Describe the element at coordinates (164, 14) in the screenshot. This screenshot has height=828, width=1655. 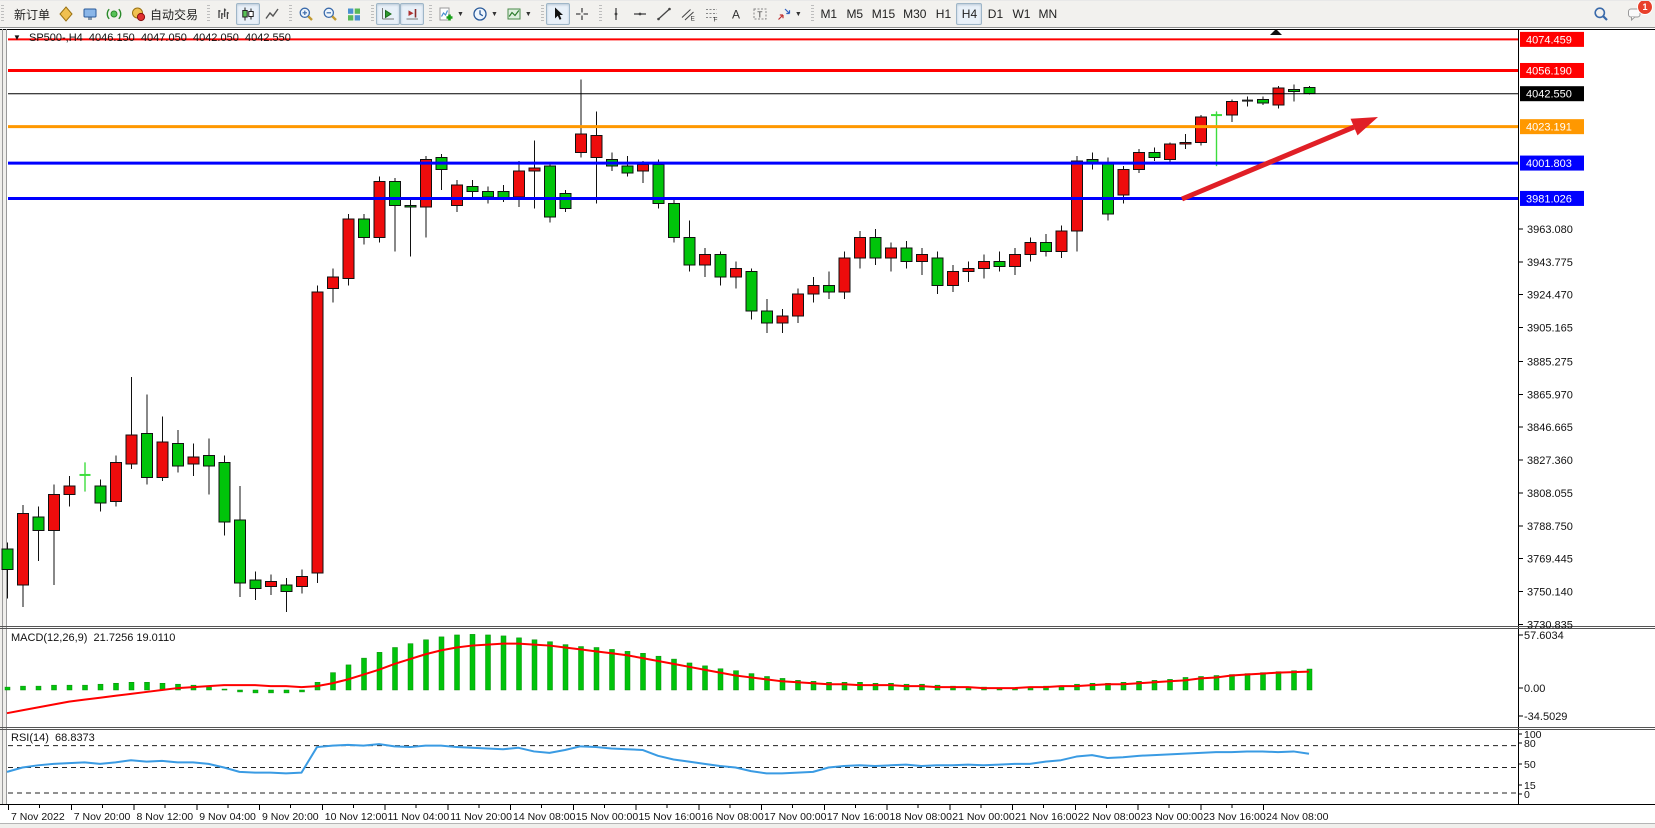
I see `auto-trading-button: 自动交易` at that location.